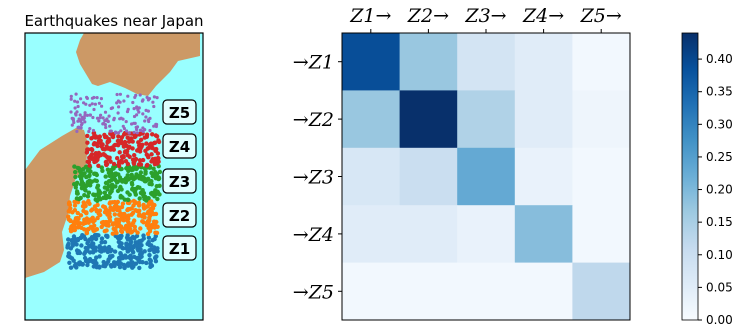 This screenshot has width=740, height=327. What do you see at coordinates (371, 234) in the screenshot?
I see `heatmap-cell-r4-c1` at bounding box center [371, 234].